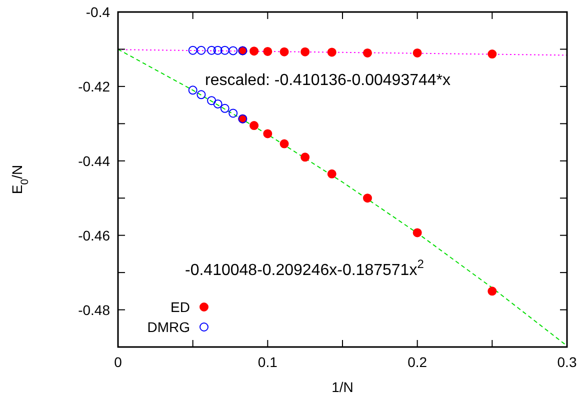 The height and width of the screenshot is (414, 584). Describe the element at coordinates (567, 362) in the screenshot. I see `x-tick-label: 0.3` at that location.